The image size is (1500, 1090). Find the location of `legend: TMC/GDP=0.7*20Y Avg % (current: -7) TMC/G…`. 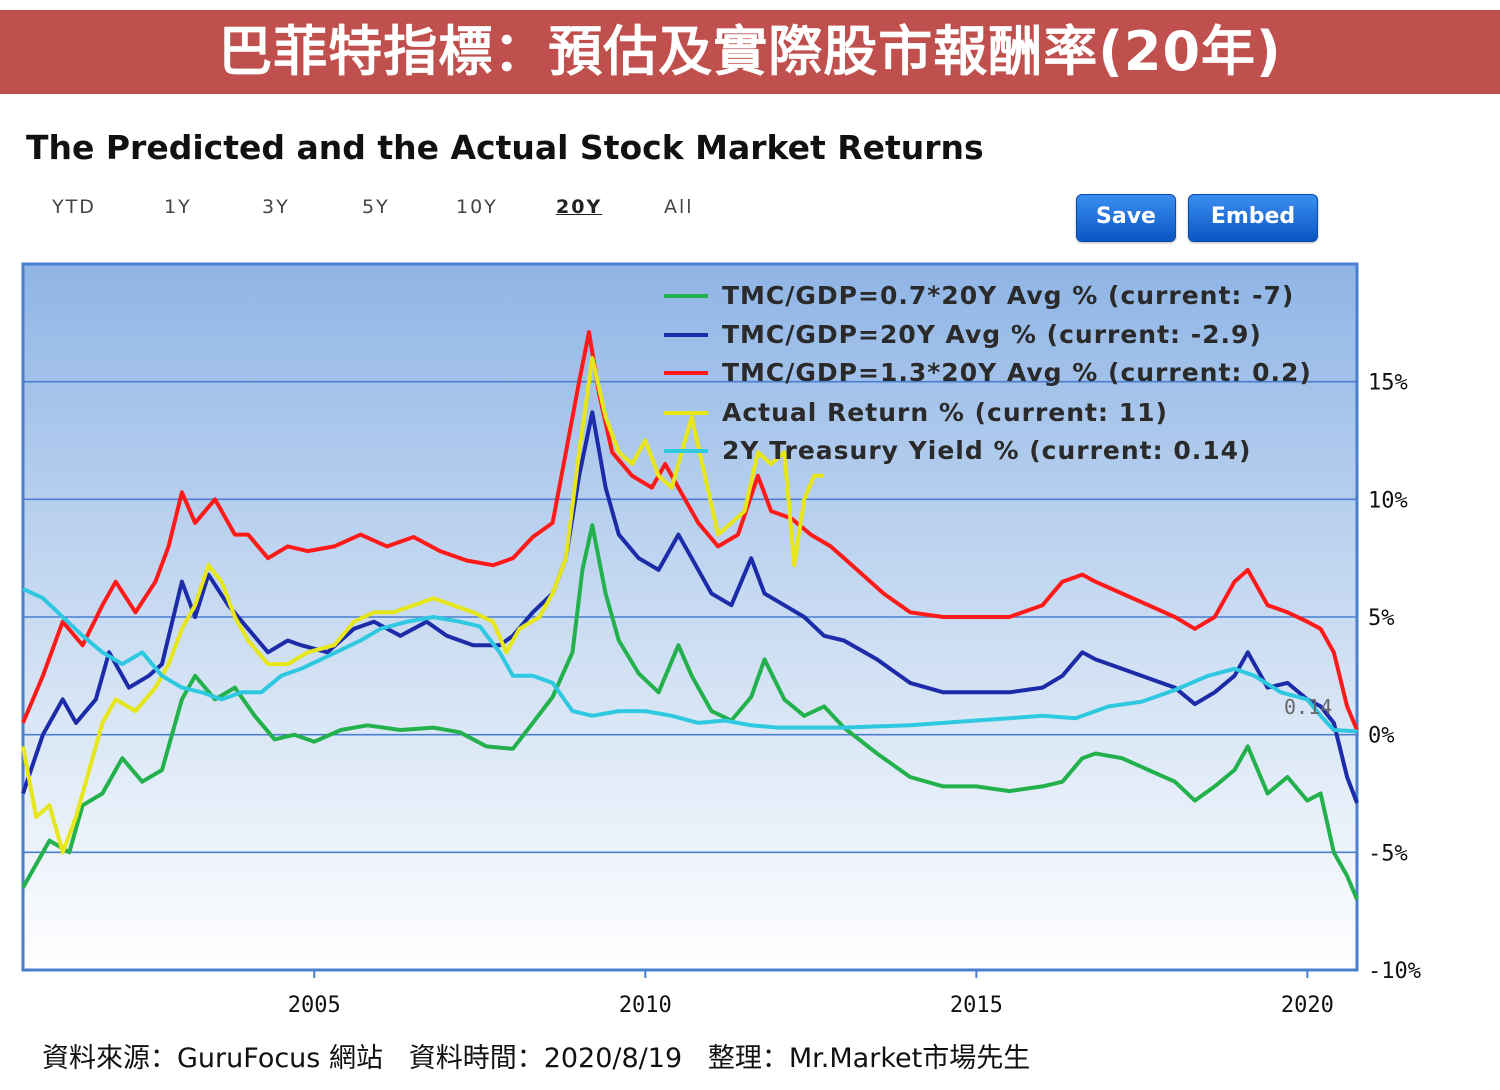

legend: TMC/GDP=0.7*20Y Avg % (current: -7) TMC/G… is located at coordinates (988, 373).